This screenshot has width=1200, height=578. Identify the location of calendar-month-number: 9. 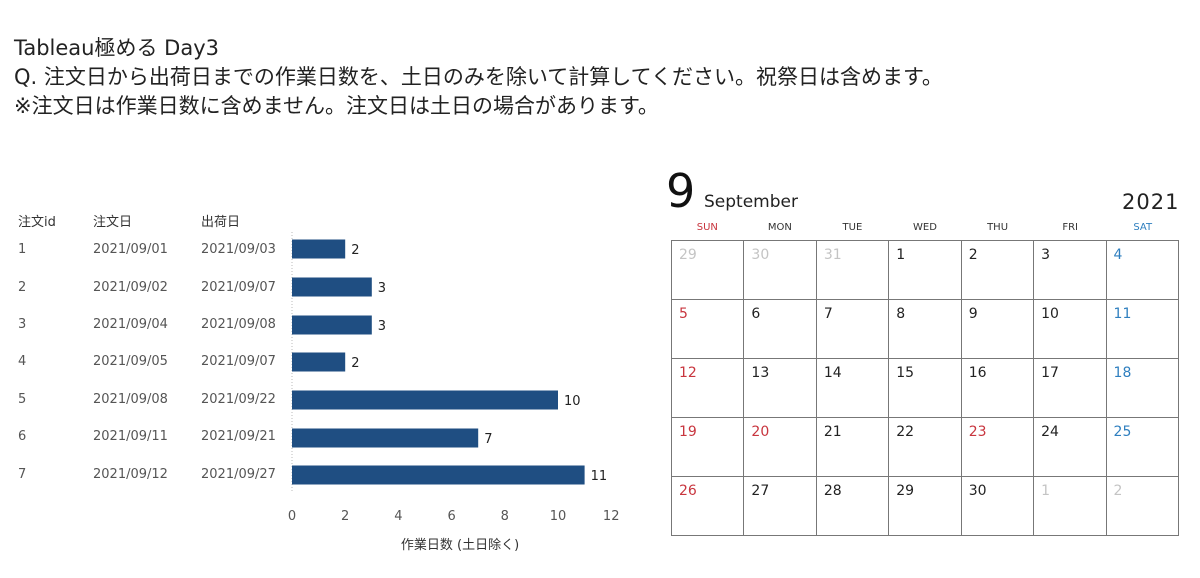
(681, 191).